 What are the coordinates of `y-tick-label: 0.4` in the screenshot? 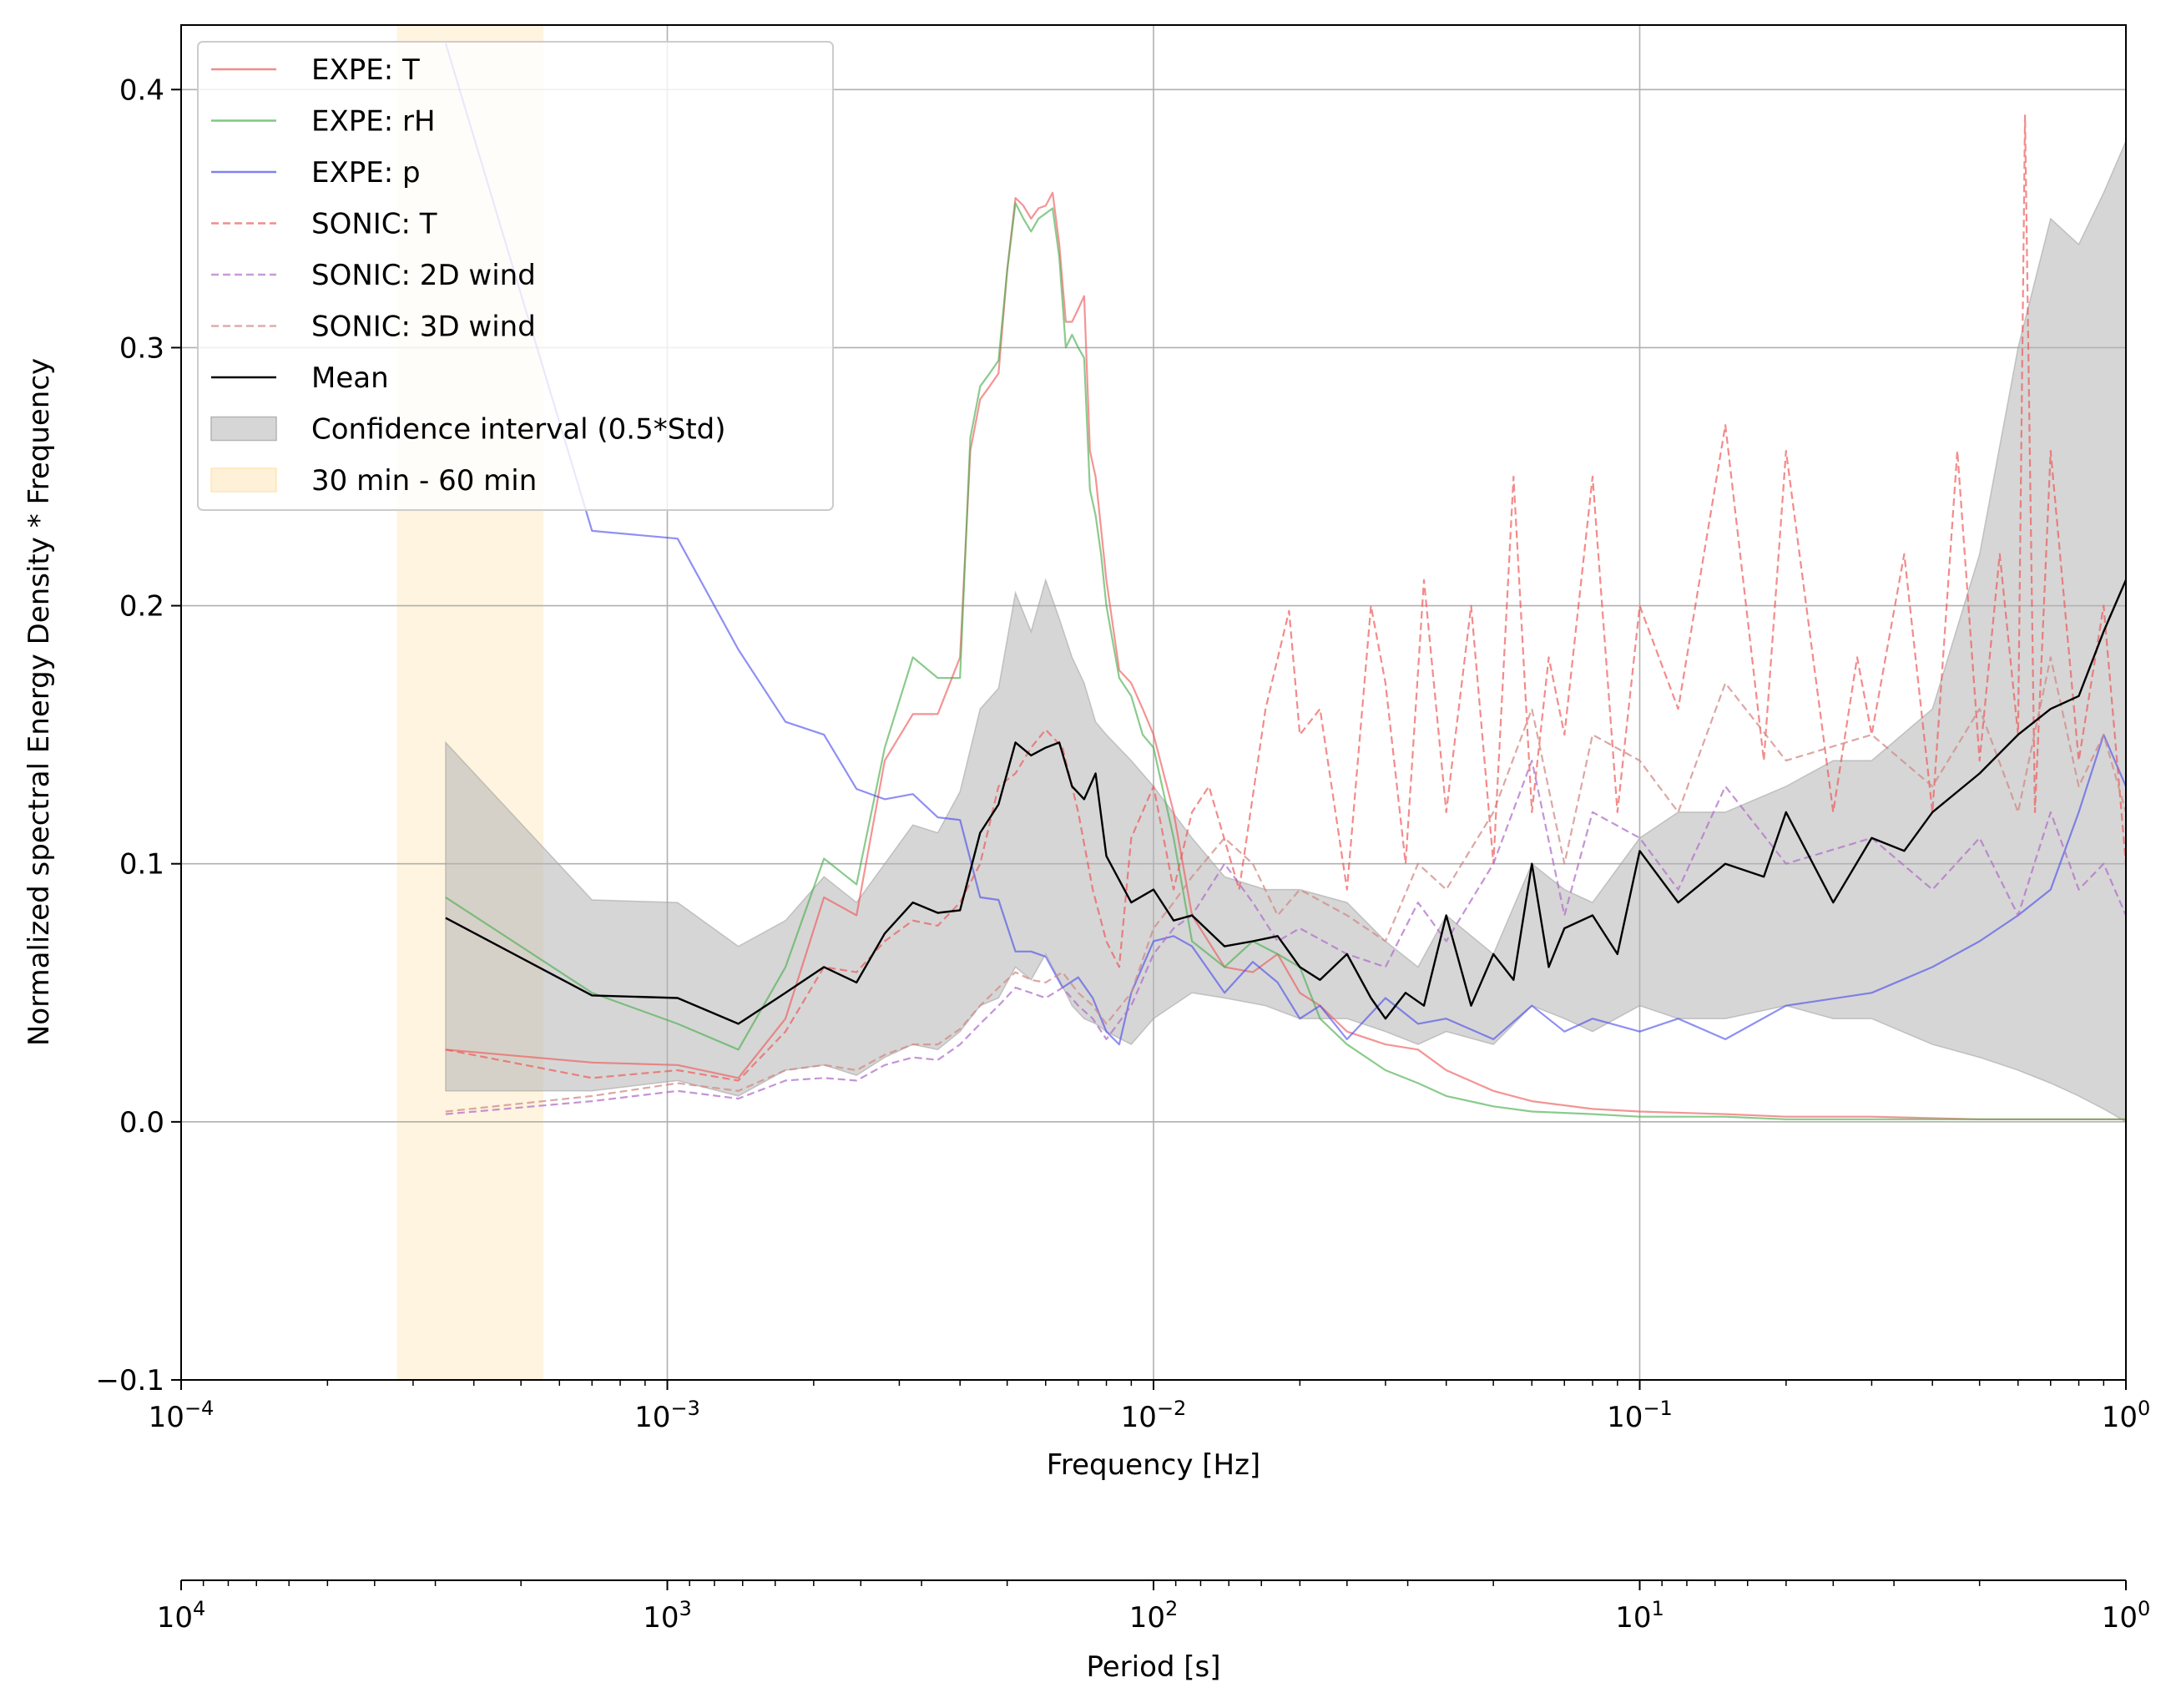 It's located at (141, 90).